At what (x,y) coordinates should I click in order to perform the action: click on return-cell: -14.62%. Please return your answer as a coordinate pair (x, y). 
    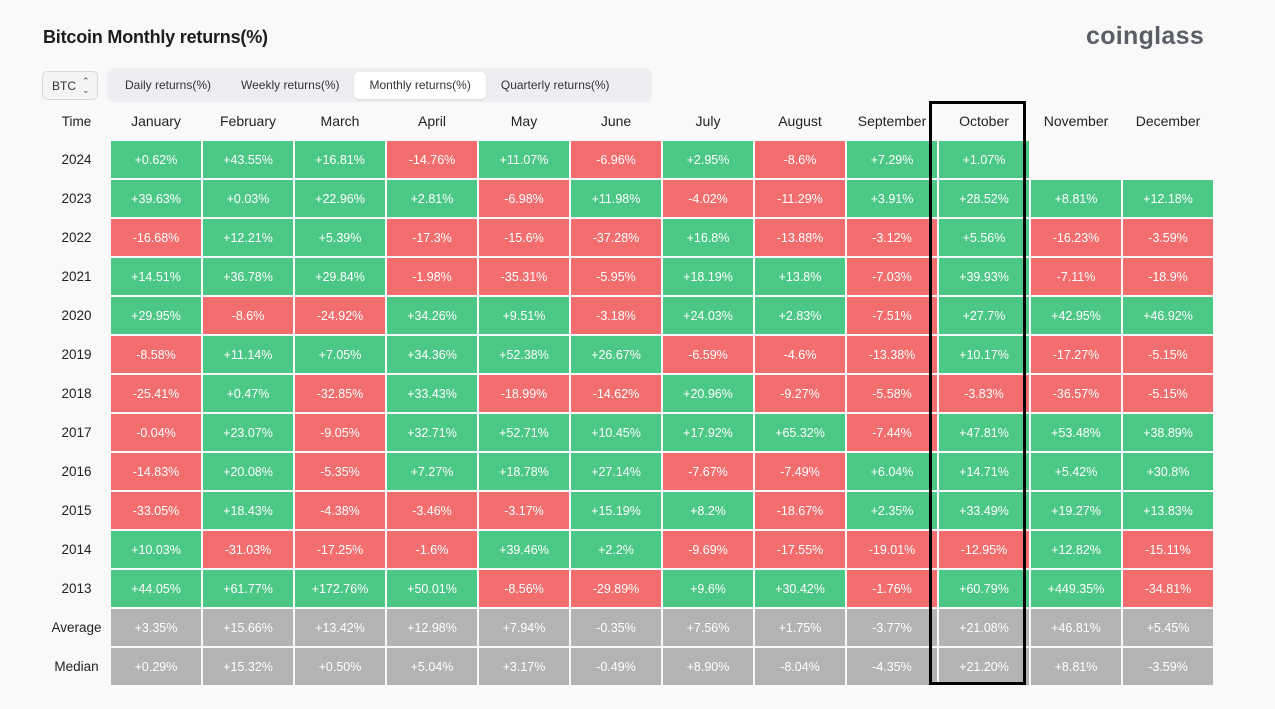
    Looking at the image, I should click on (616, 393).